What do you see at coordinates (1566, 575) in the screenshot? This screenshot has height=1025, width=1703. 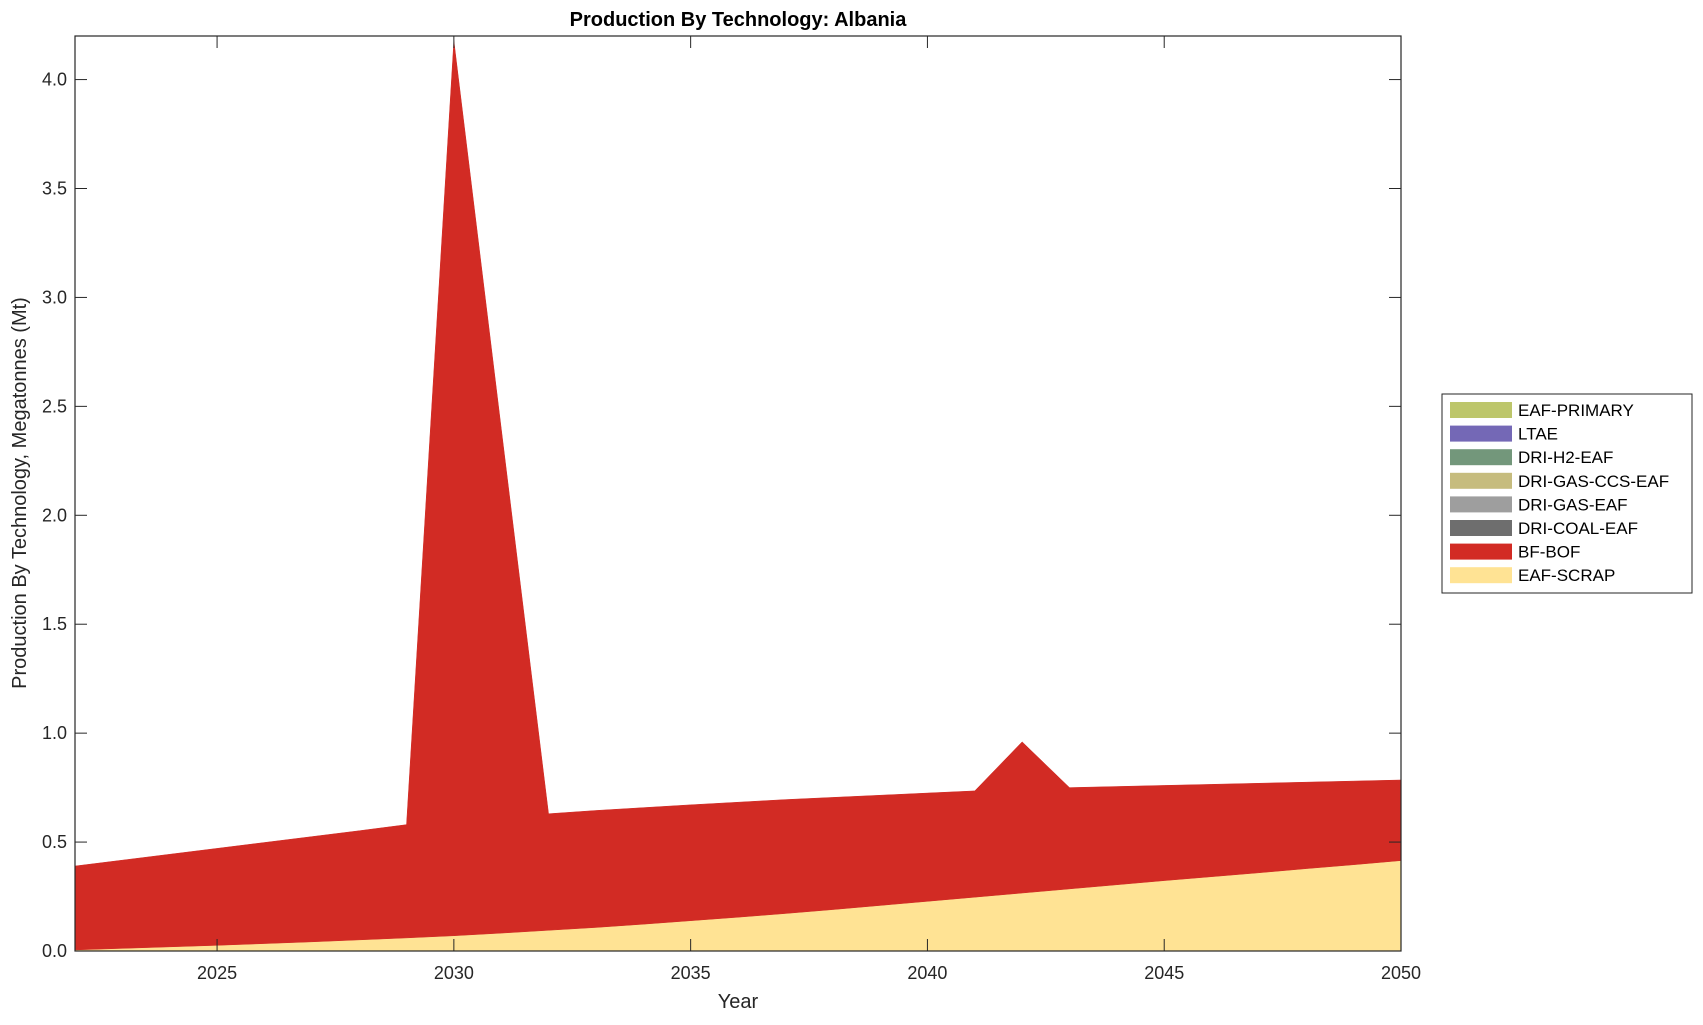 I see `legend-label-eaf-scrap: EAF-SCRAP` at bounding box center [1566, 575].